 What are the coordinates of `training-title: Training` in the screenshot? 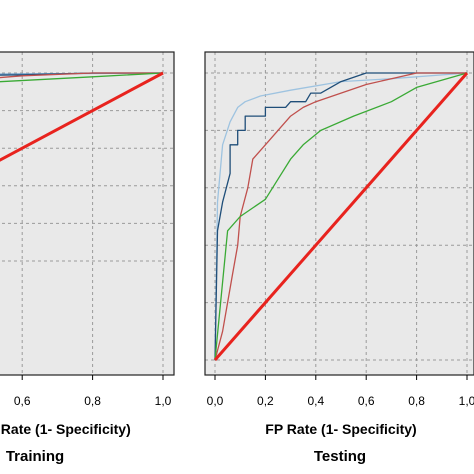 It's located at (35, 456).